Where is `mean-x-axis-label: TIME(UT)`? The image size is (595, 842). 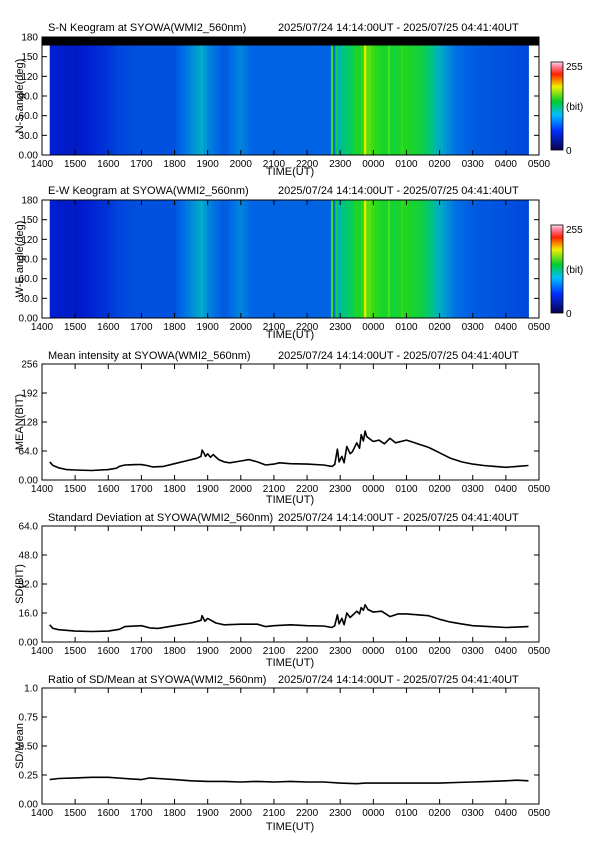
mean-x-axis-label: TIME(UT) is located at coordinates (290, 500).